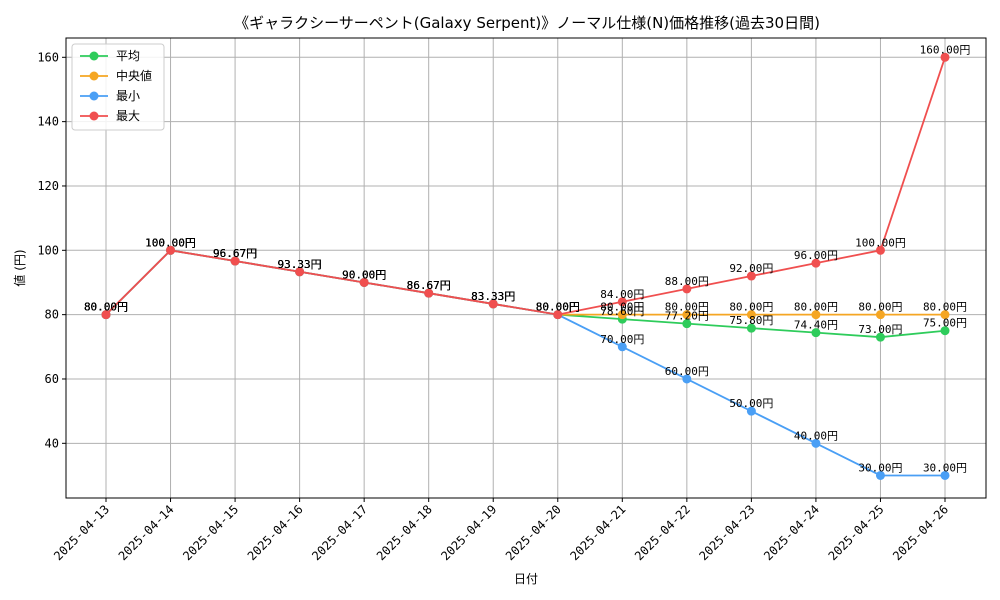  Describe the element at coordinates (210, 532) in the screenshot. I see `x-tick-label: 2025-04-15` at that location.